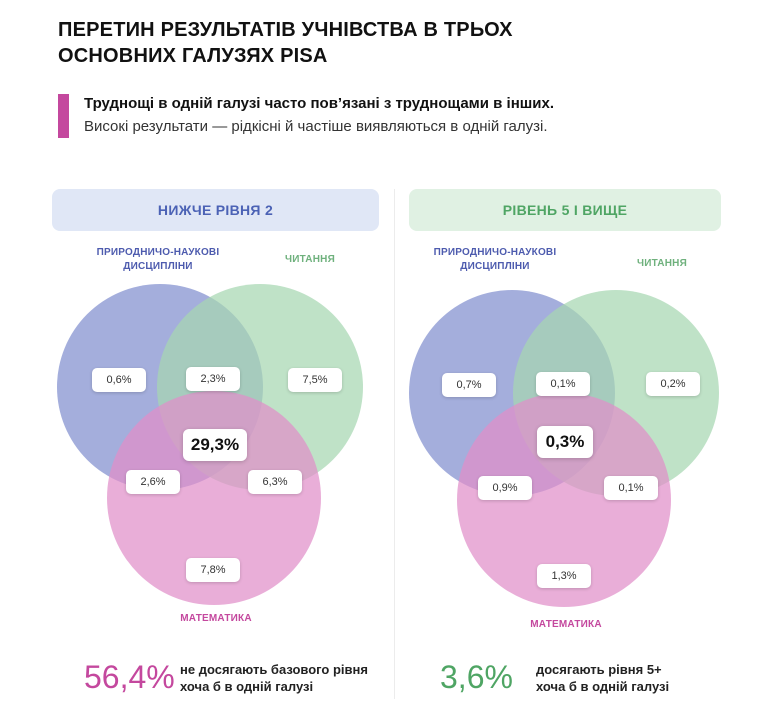  What do you see at coordinates (247, 686) in the screenshot?
I see `left-stat-line2: хоча б в одній галузі` at bounding box center [247, 686].